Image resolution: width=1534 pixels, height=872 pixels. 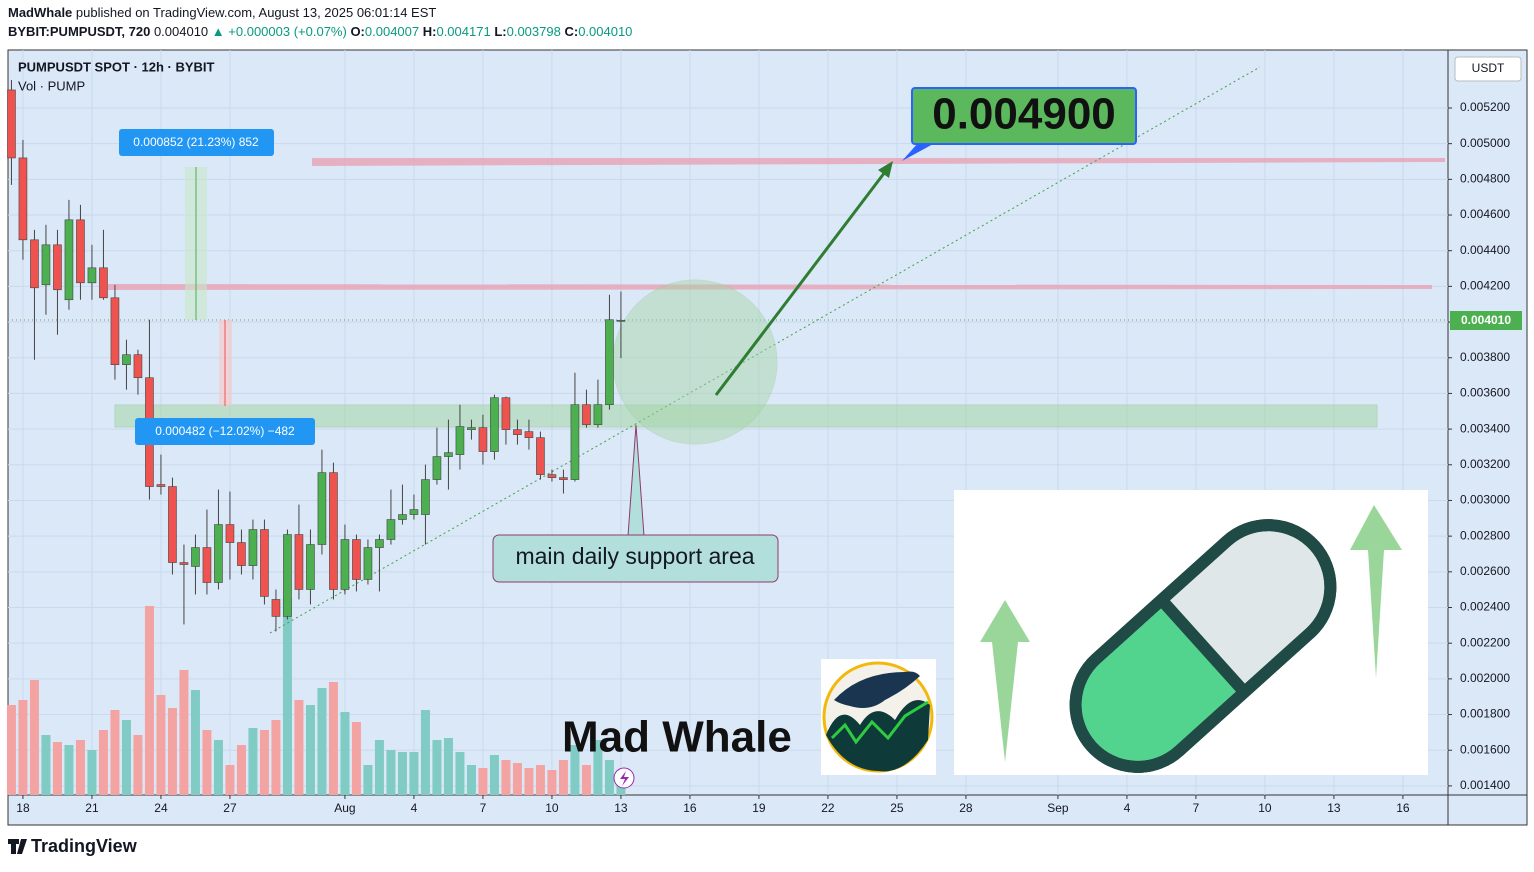 I want to click on x-tick-label: 10, so click(x=1265, y=808).